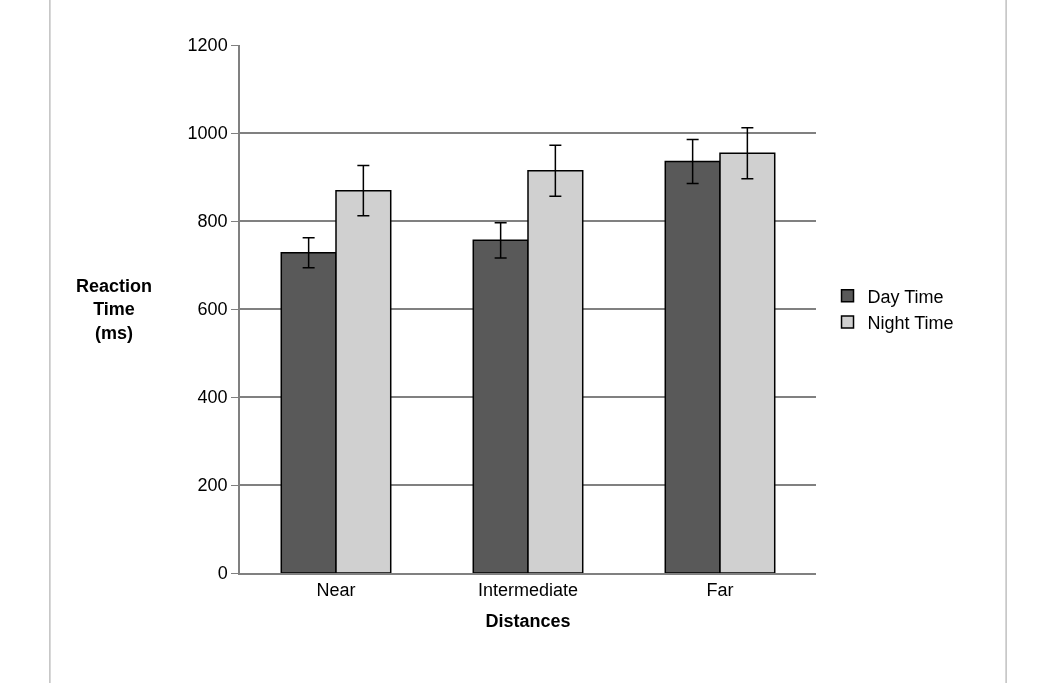 This screenshot has width=1046, height=683. Describe the element at coordinates (905, 296) in the screenshot. I see `legend-label: Day Time` at that location.